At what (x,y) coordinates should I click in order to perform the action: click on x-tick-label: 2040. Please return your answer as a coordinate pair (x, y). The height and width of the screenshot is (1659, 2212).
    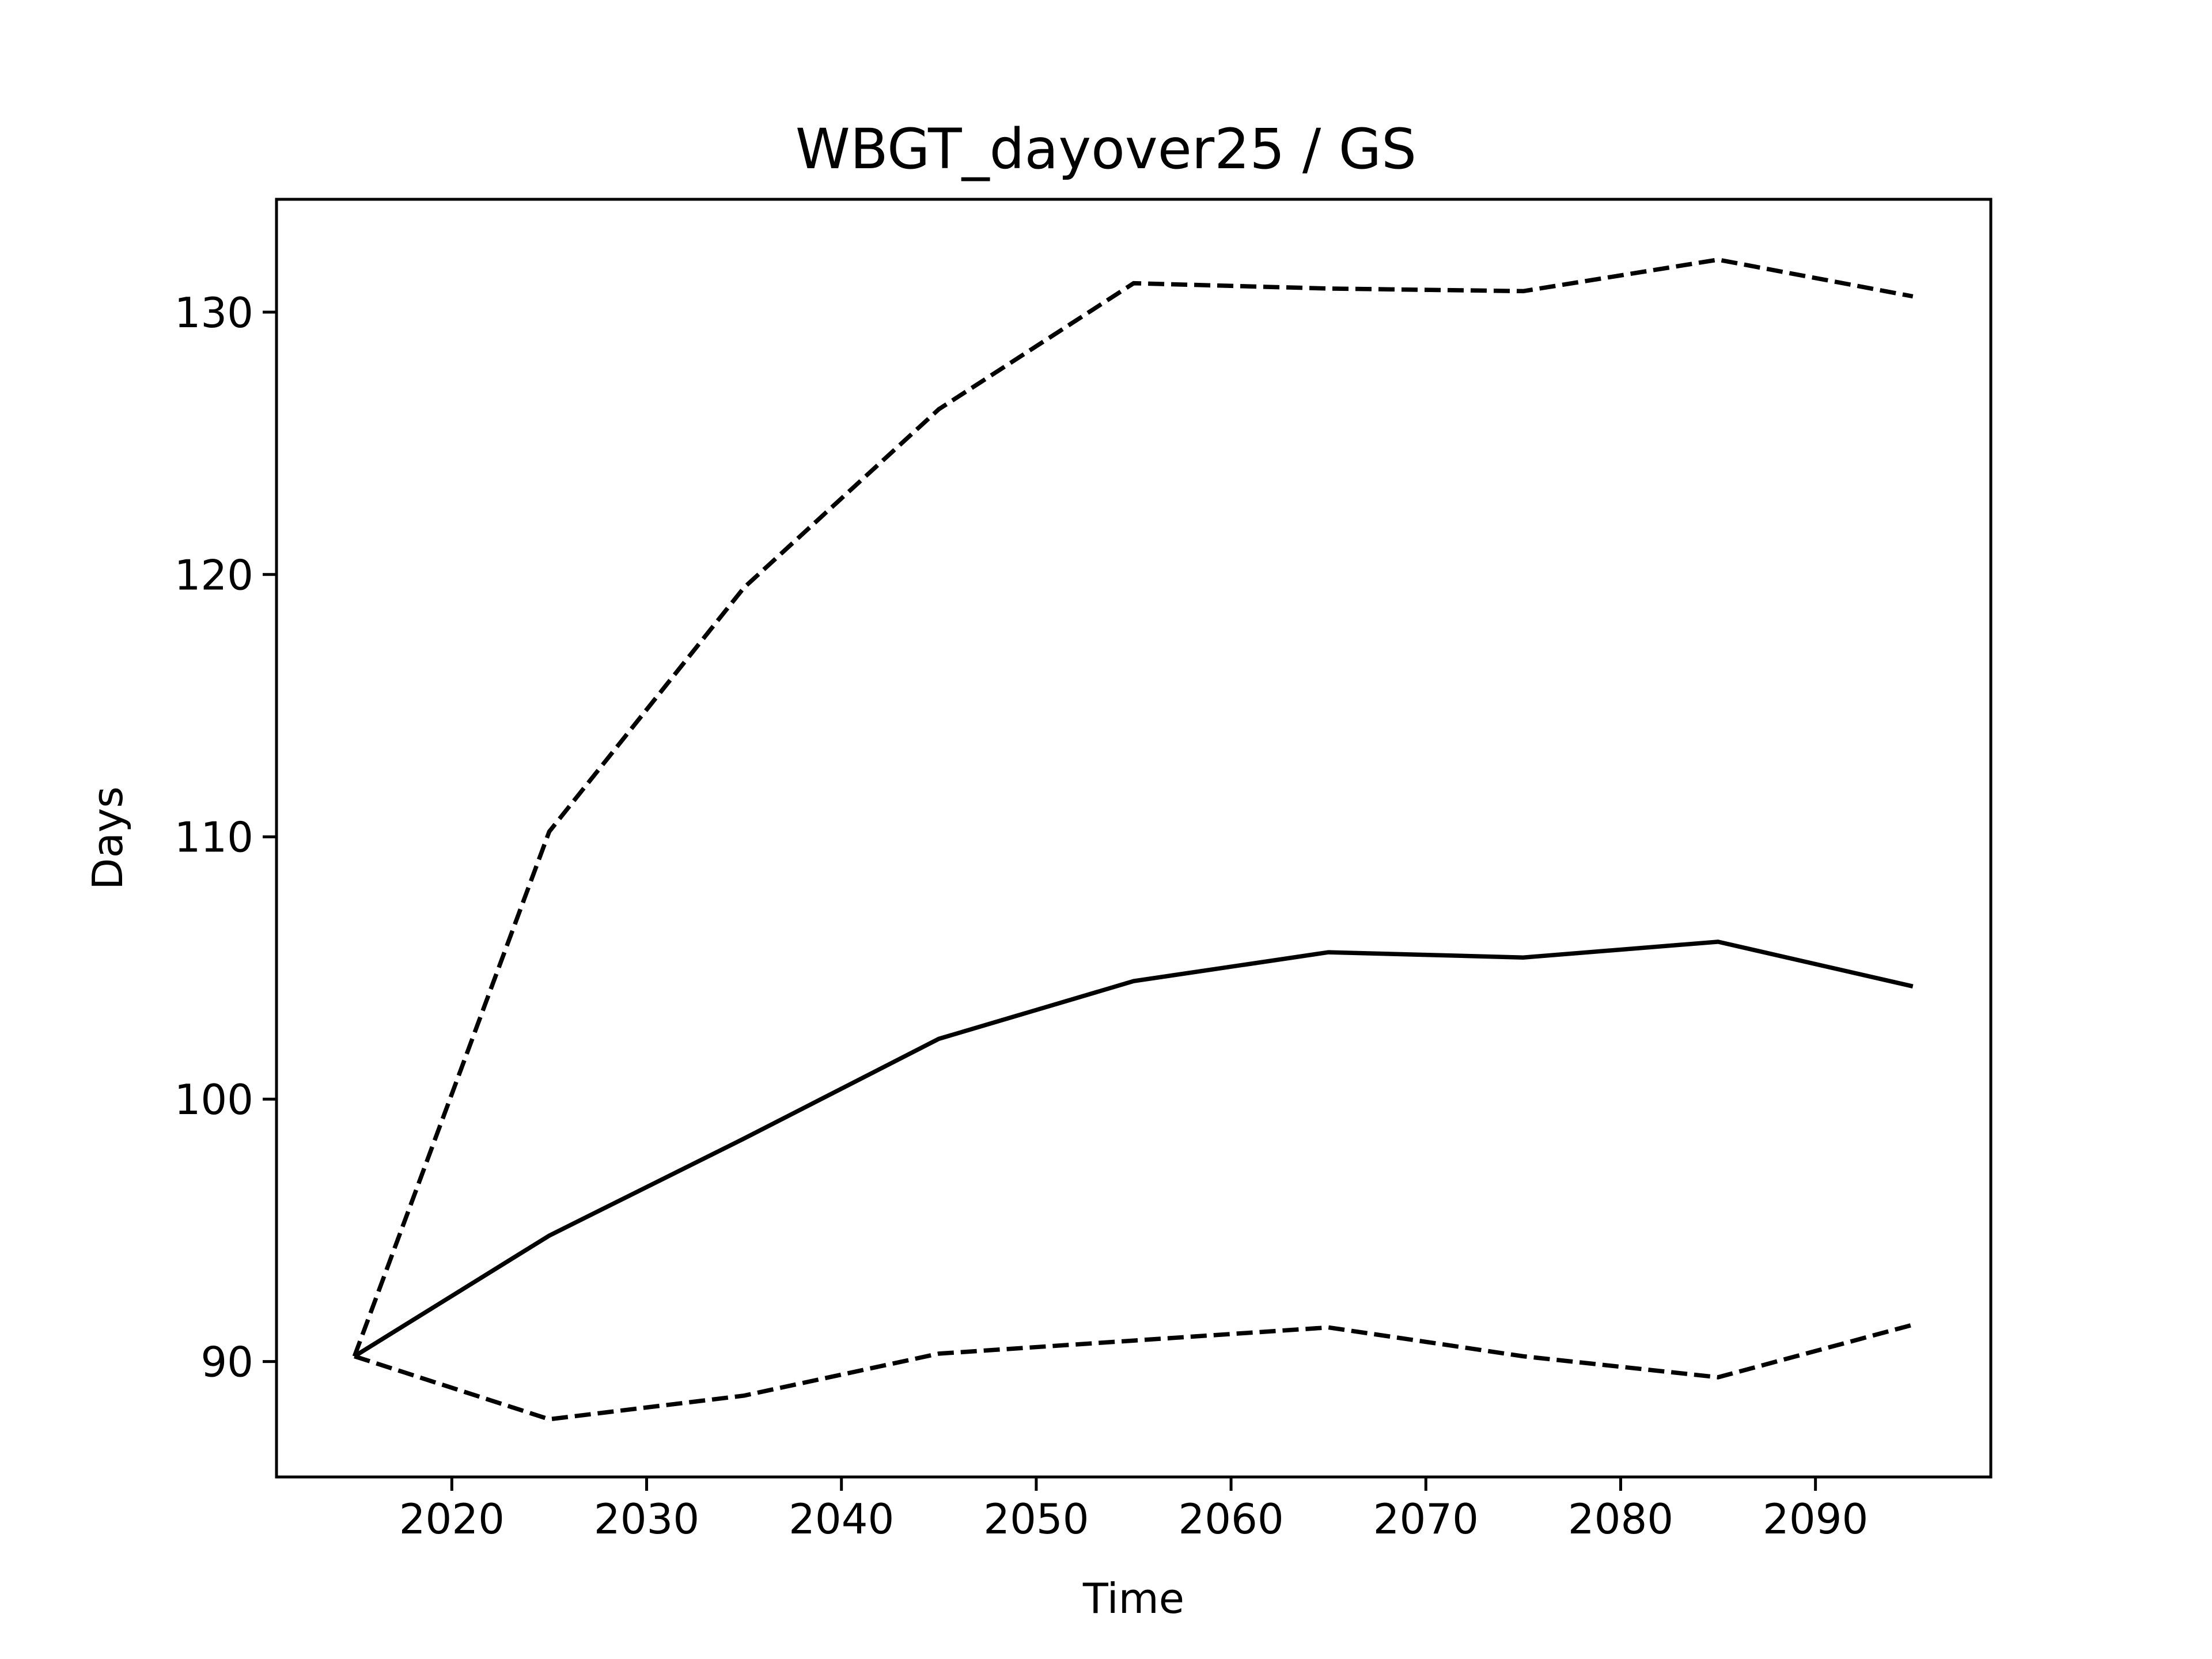
    Looking at the image, I should click on (841, 1519).